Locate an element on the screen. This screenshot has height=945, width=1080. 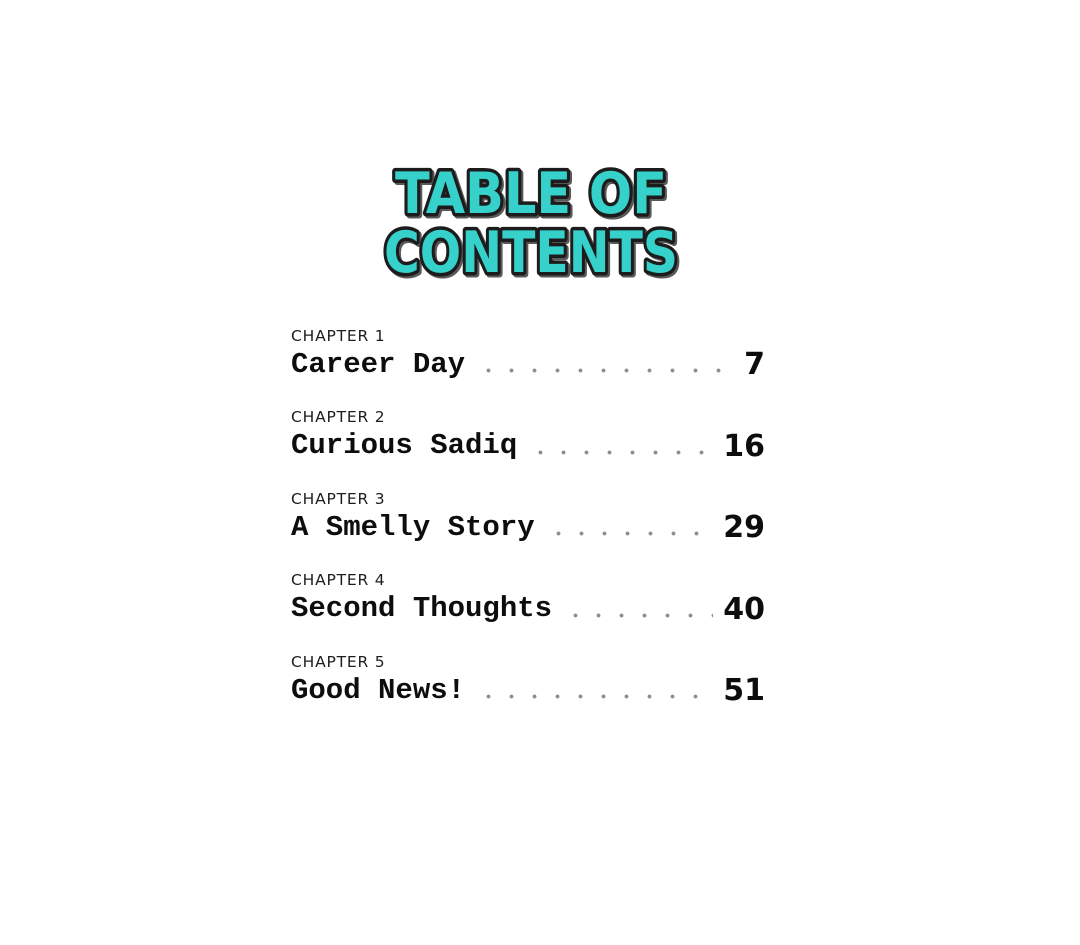
page-number: 16 is located at coordinates (744, 446).